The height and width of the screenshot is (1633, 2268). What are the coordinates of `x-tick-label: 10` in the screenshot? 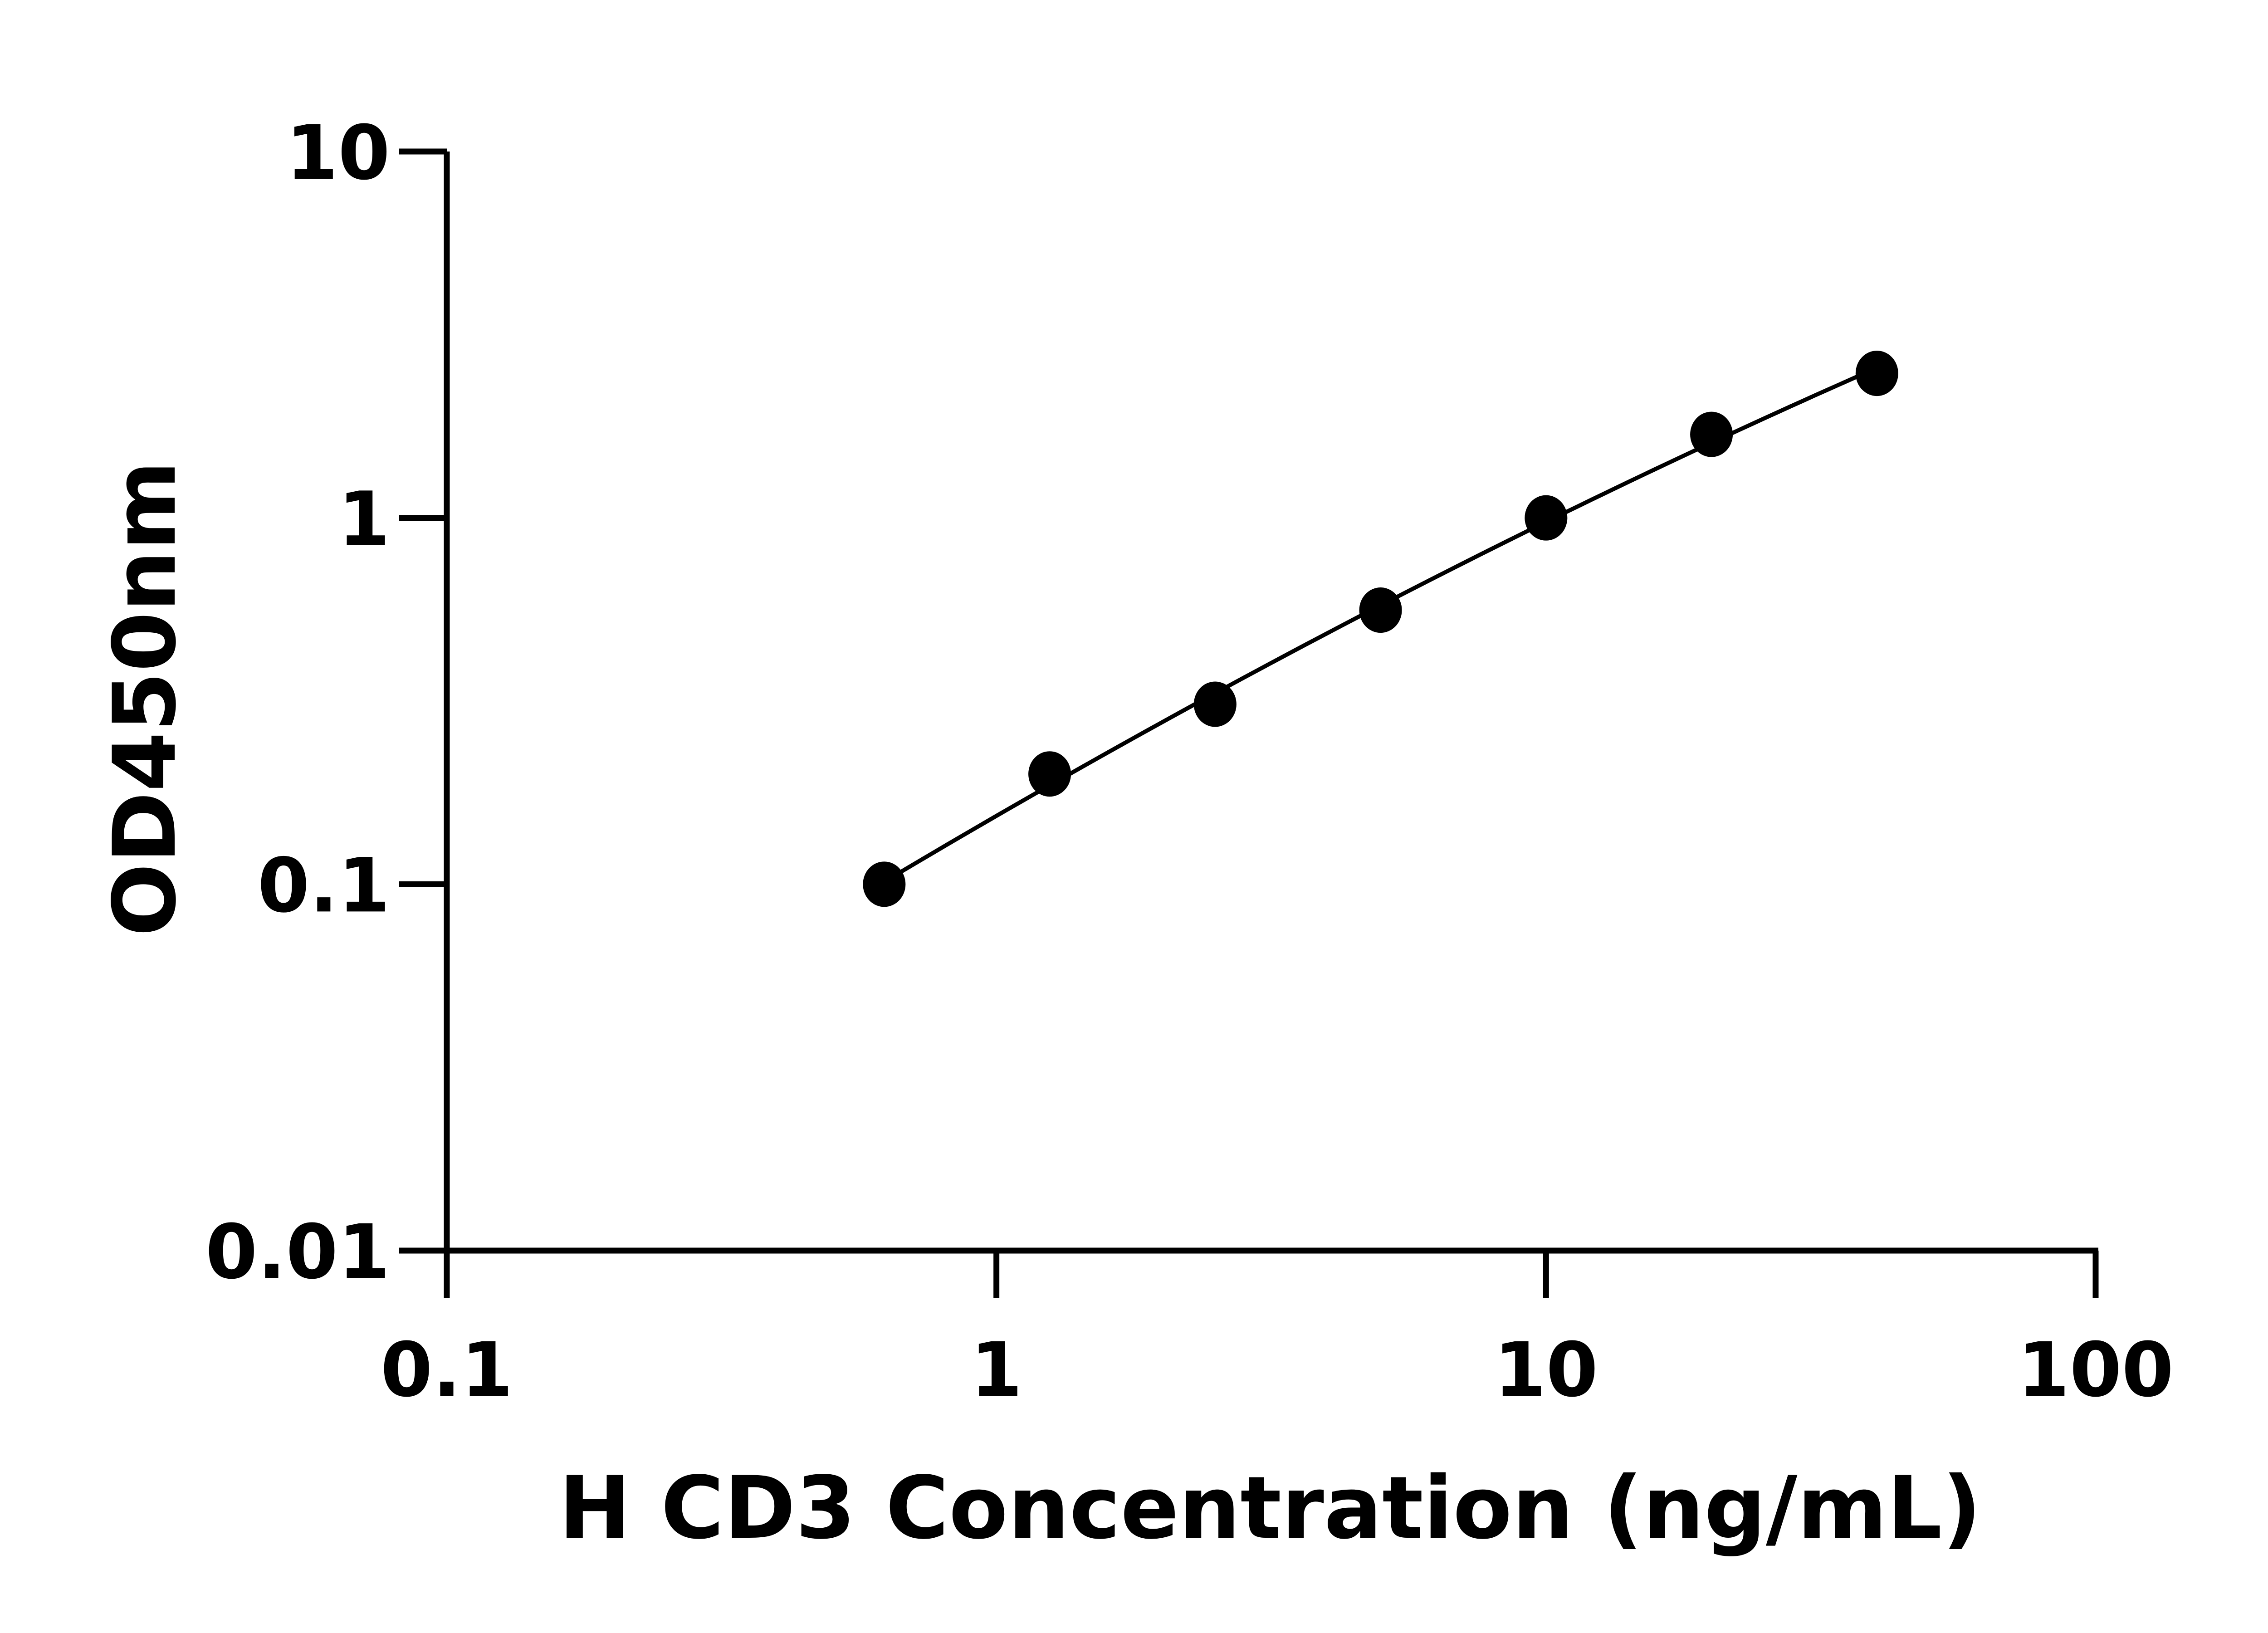 It's located at (1546, 1369).